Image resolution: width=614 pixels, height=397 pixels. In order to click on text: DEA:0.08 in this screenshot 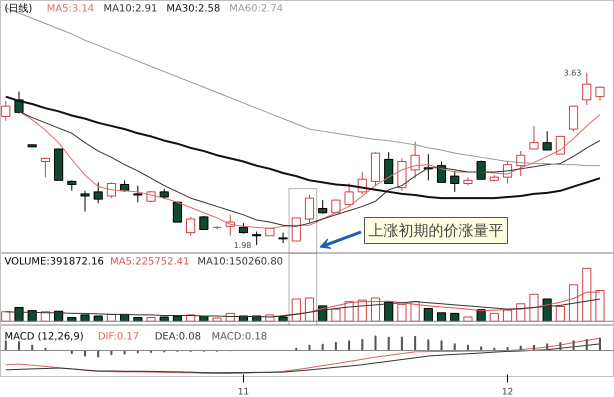, I will do `click(178, 337)`.